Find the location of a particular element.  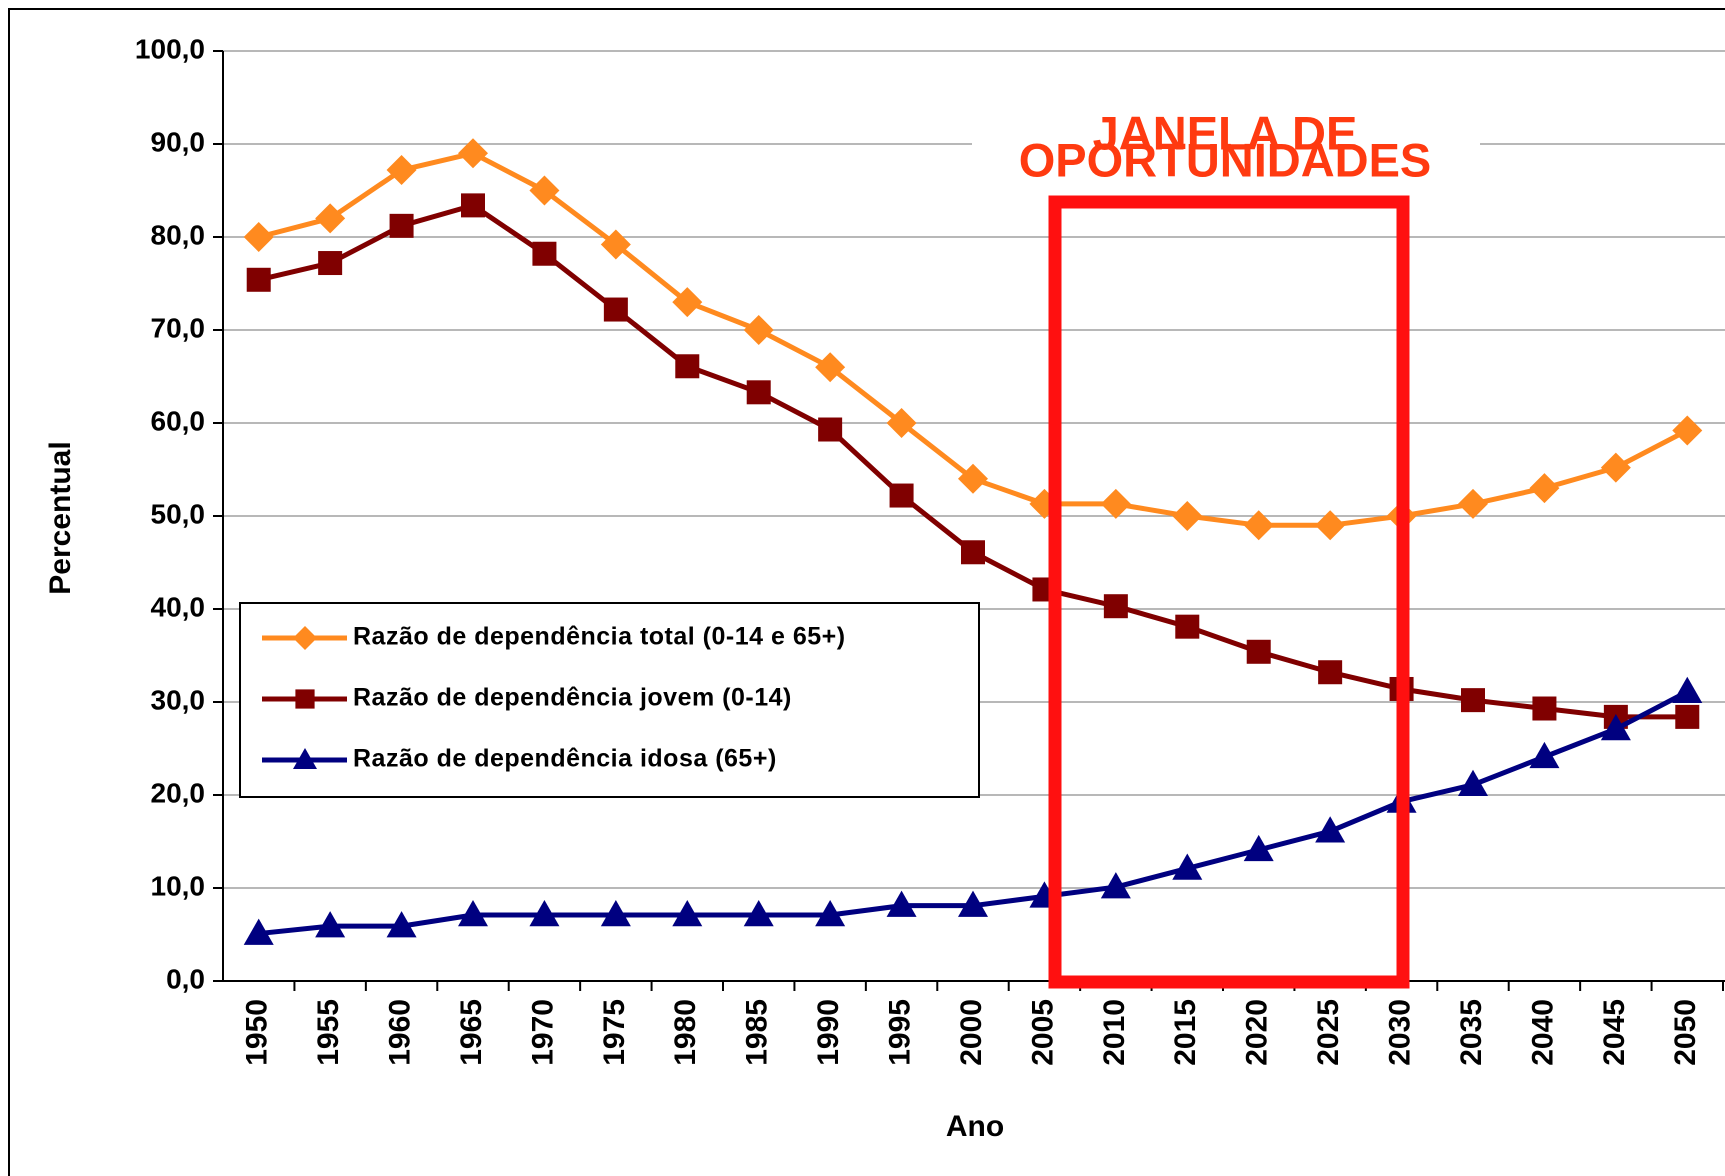

x-tick-label: 2040 is located at coordinates (1542, 1032).